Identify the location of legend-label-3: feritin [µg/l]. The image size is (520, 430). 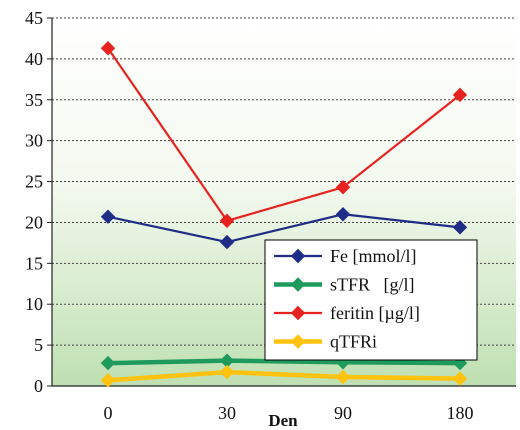
(375, 313).